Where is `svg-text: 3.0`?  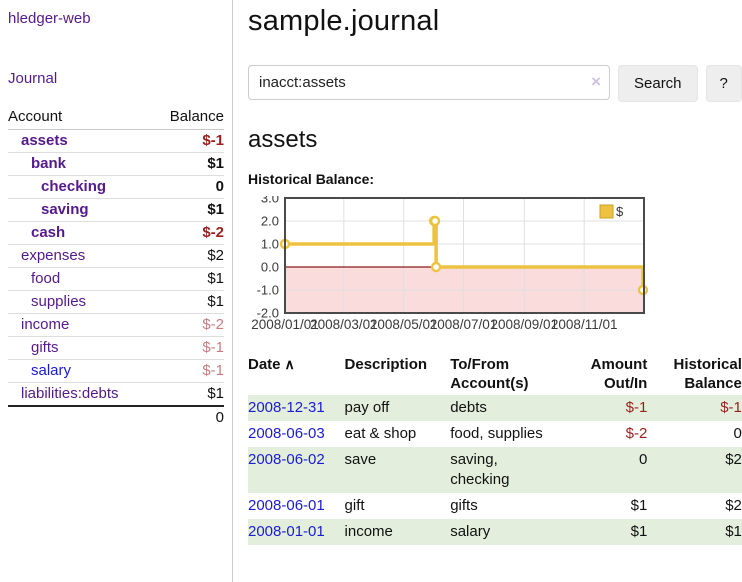 svg-text: 3.0 is located at coordinates (270, 201).